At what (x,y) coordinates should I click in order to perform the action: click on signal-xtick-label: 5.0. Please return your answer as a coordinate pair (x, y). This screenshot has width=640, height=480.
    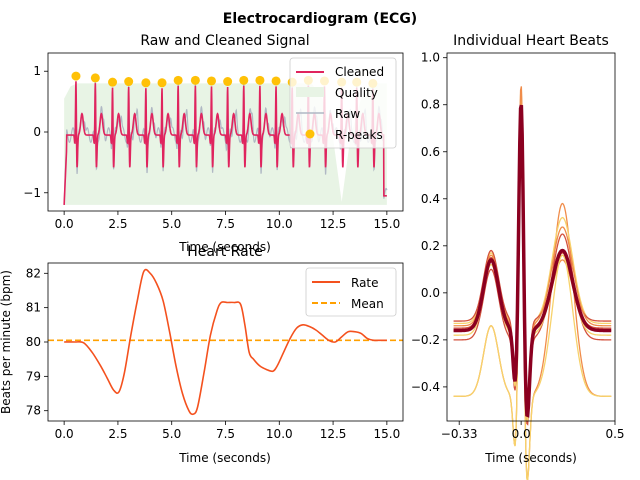
    Looking at the image, I should click on (171, 224).